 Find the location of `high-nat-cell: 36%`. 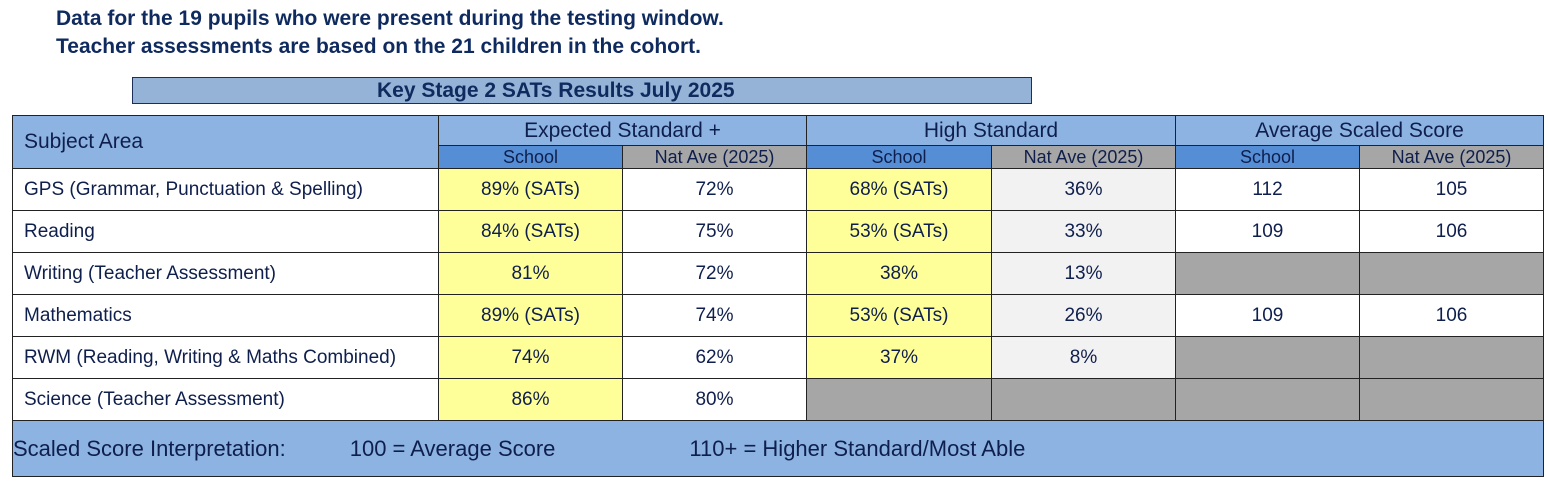

high-nat-cell: 36% is located at coordinates (1083, 189).